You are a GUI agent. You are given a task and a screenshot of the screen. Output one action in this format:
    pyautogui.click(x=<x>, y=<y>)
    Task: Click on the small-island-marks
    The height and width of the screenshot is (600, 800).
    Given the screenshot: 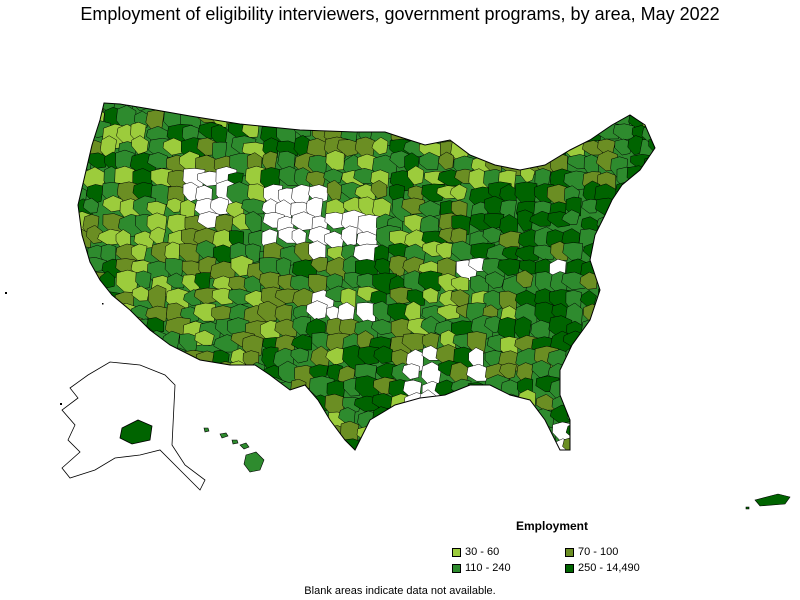 What is the action you would take?
    pyautogui.click(x=54, y=348)
    